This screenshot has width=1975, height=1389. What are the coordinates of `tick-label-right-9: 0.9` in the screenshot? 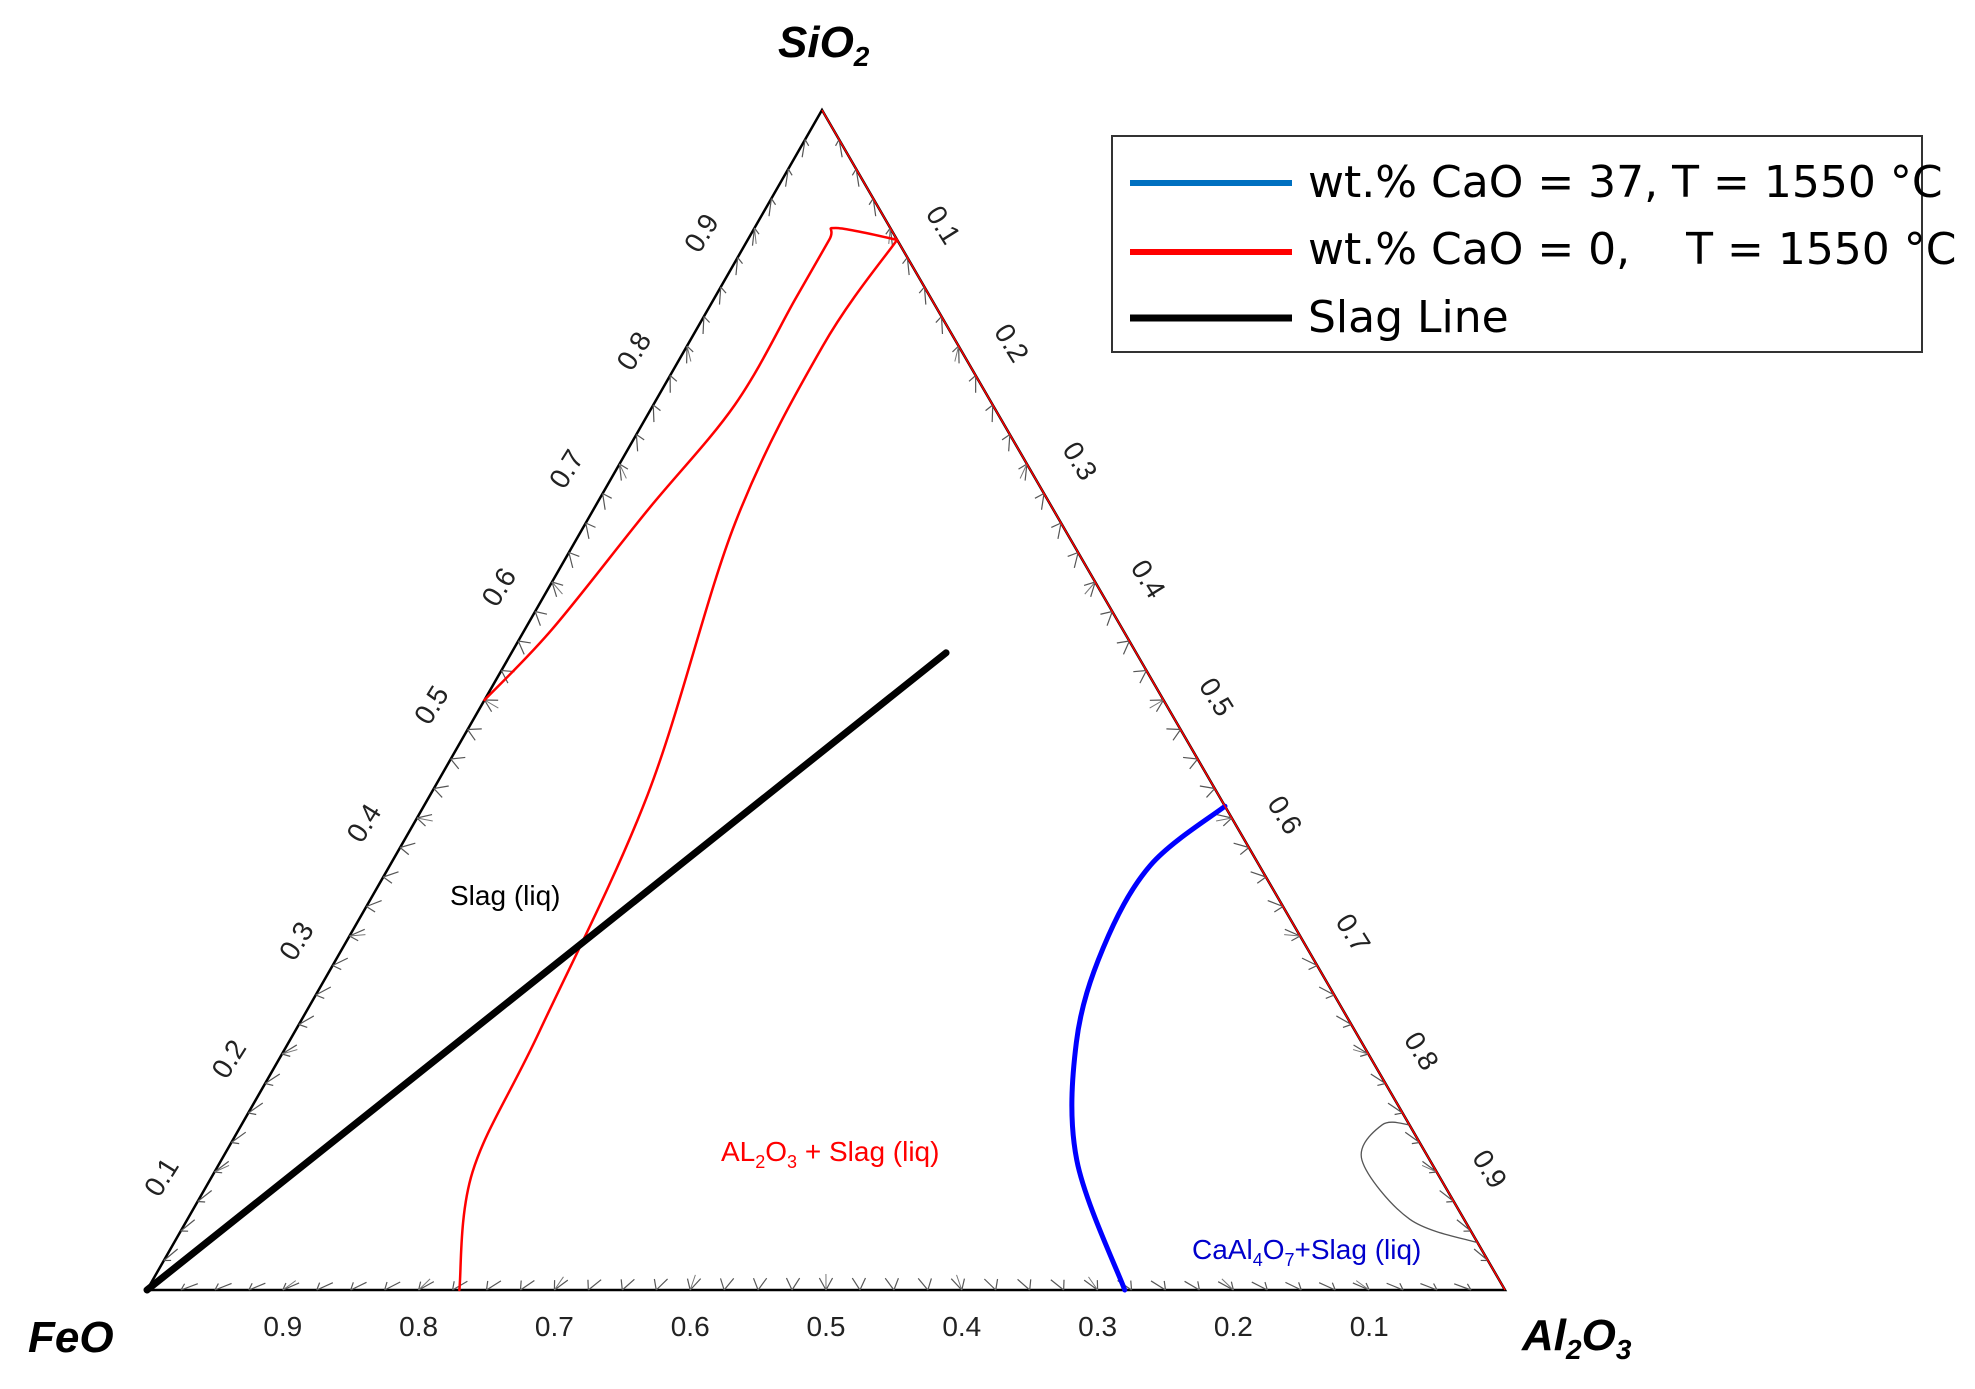 It's located at (1489, 1168).